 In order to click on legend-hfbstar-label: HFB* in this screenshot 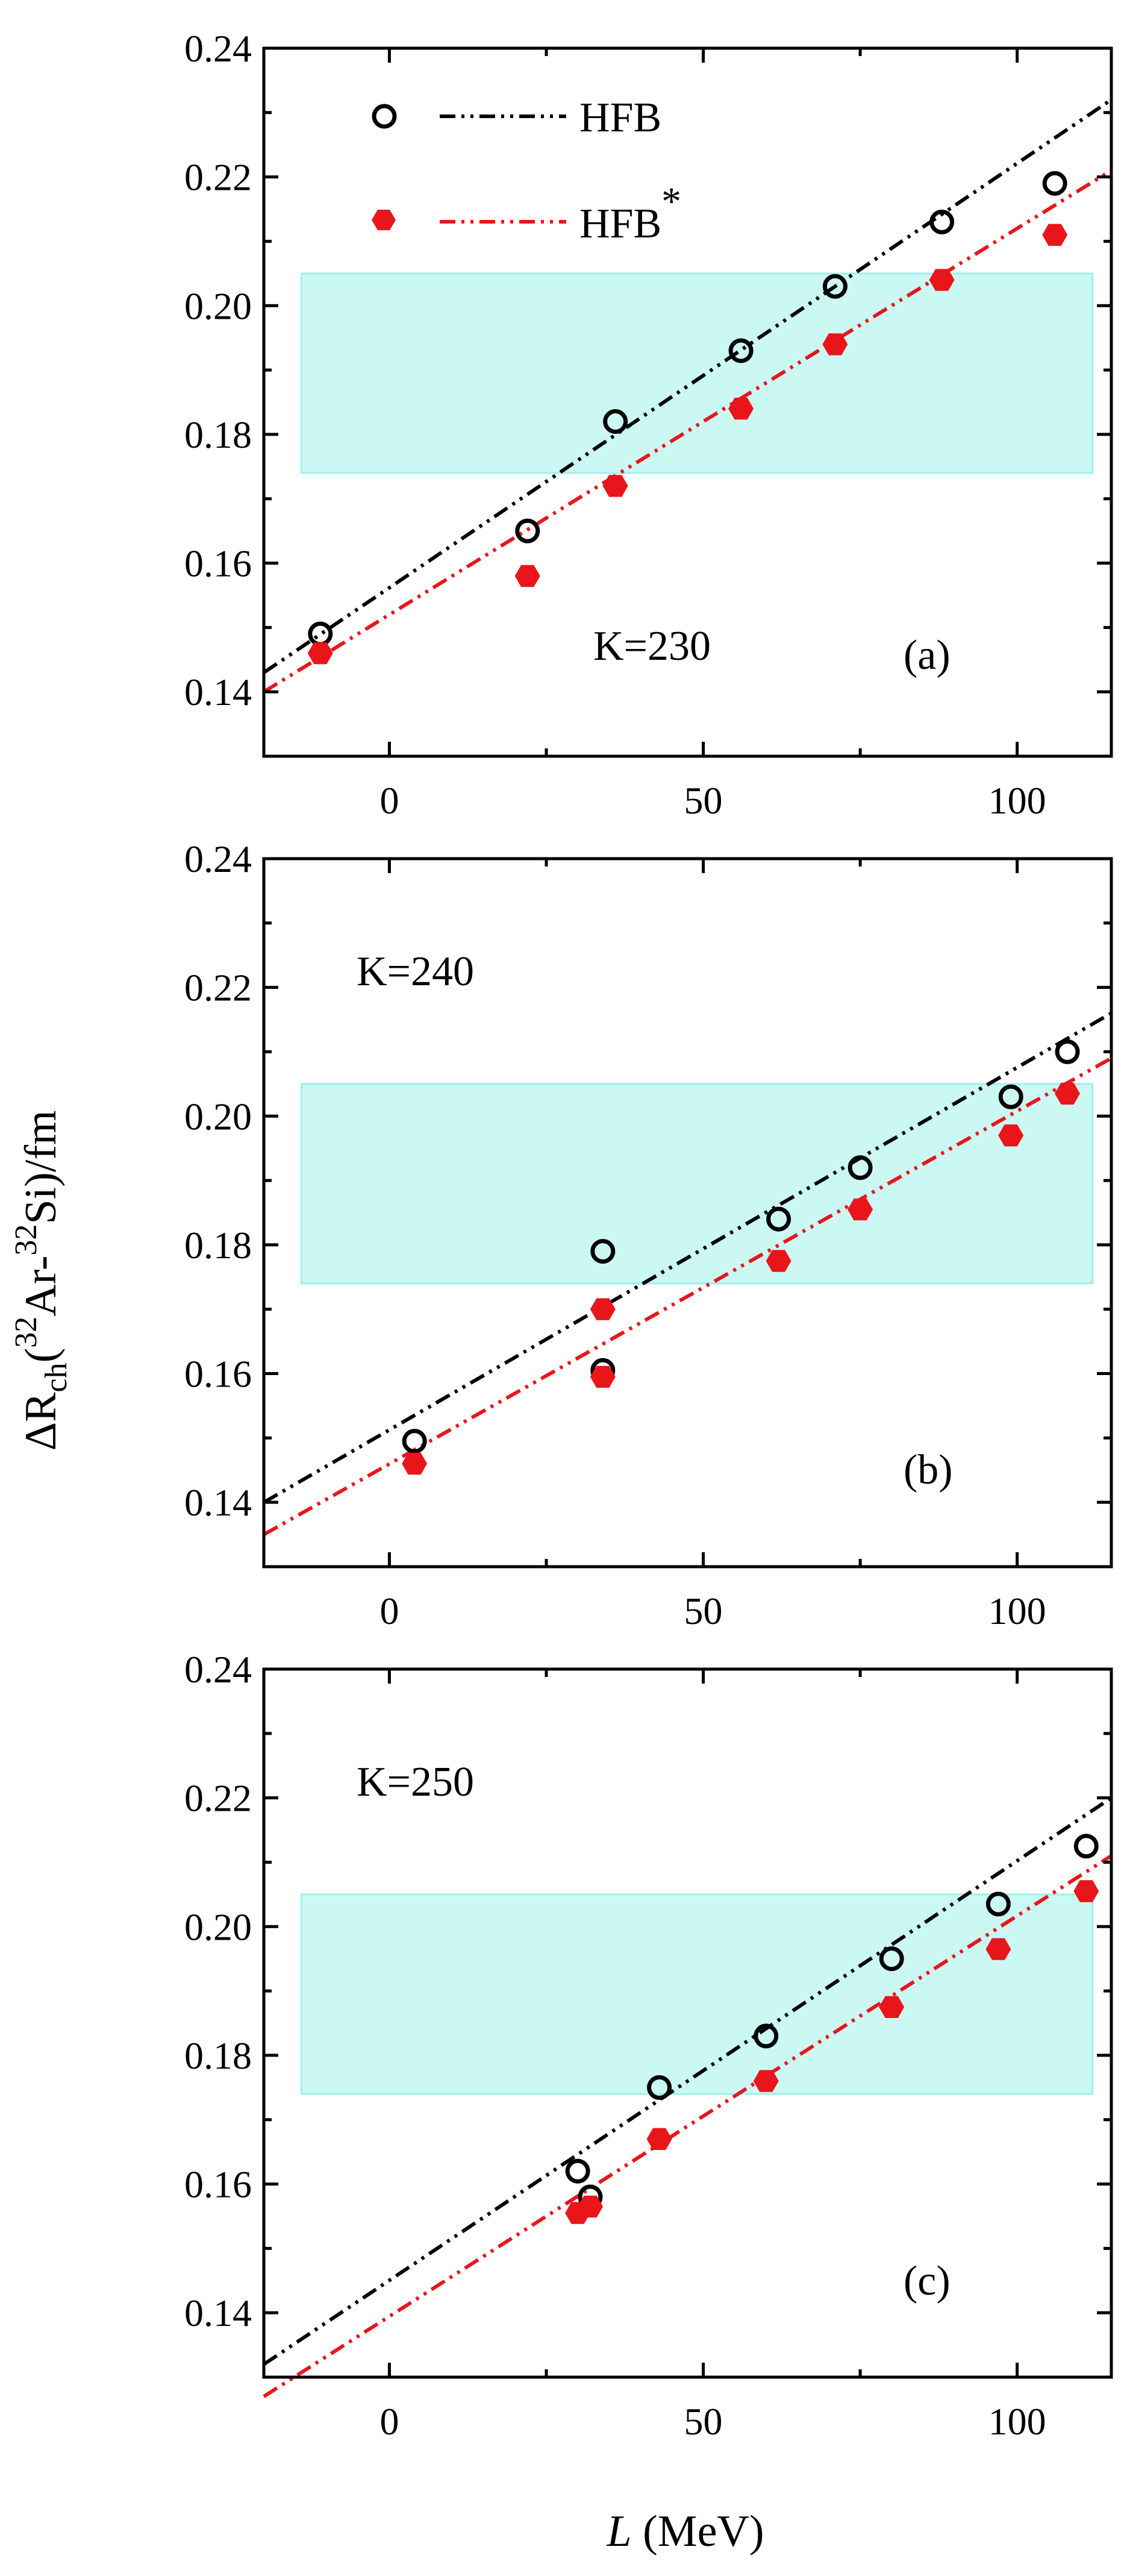, I will do `click(630, 213)`.